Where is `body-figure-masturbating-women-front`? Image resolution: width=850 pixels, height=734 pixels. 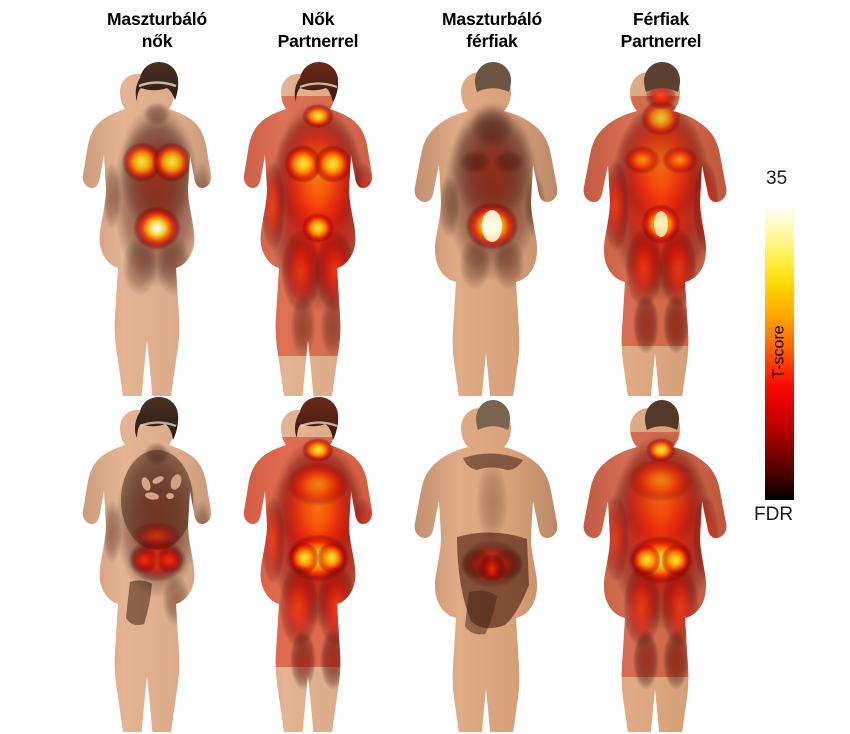
body-figure-masturbating-women-front is located at coordinates (157, 226).